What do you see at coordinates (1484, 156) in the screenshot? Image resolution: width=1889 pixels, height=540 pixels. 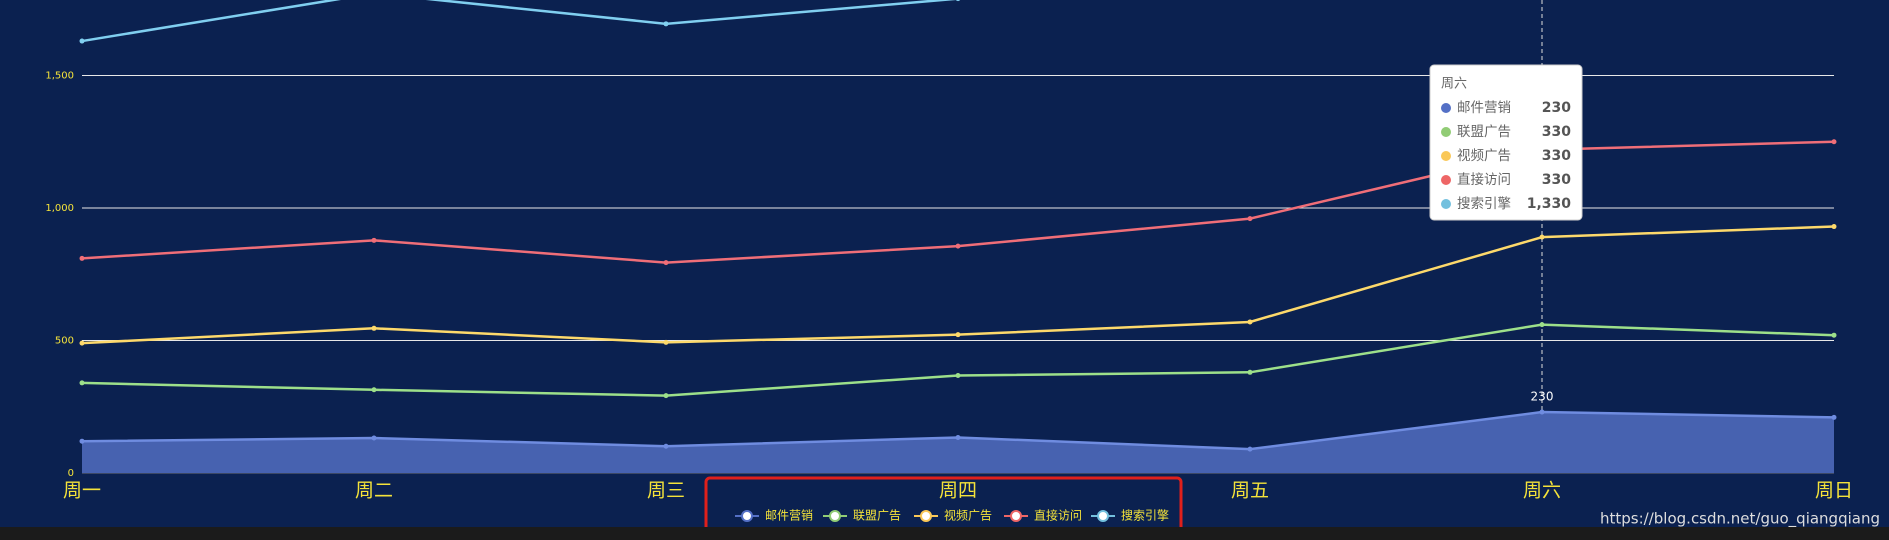 I see `tooltip-series-name: 视频广告` at bounding box center [1484, 156].